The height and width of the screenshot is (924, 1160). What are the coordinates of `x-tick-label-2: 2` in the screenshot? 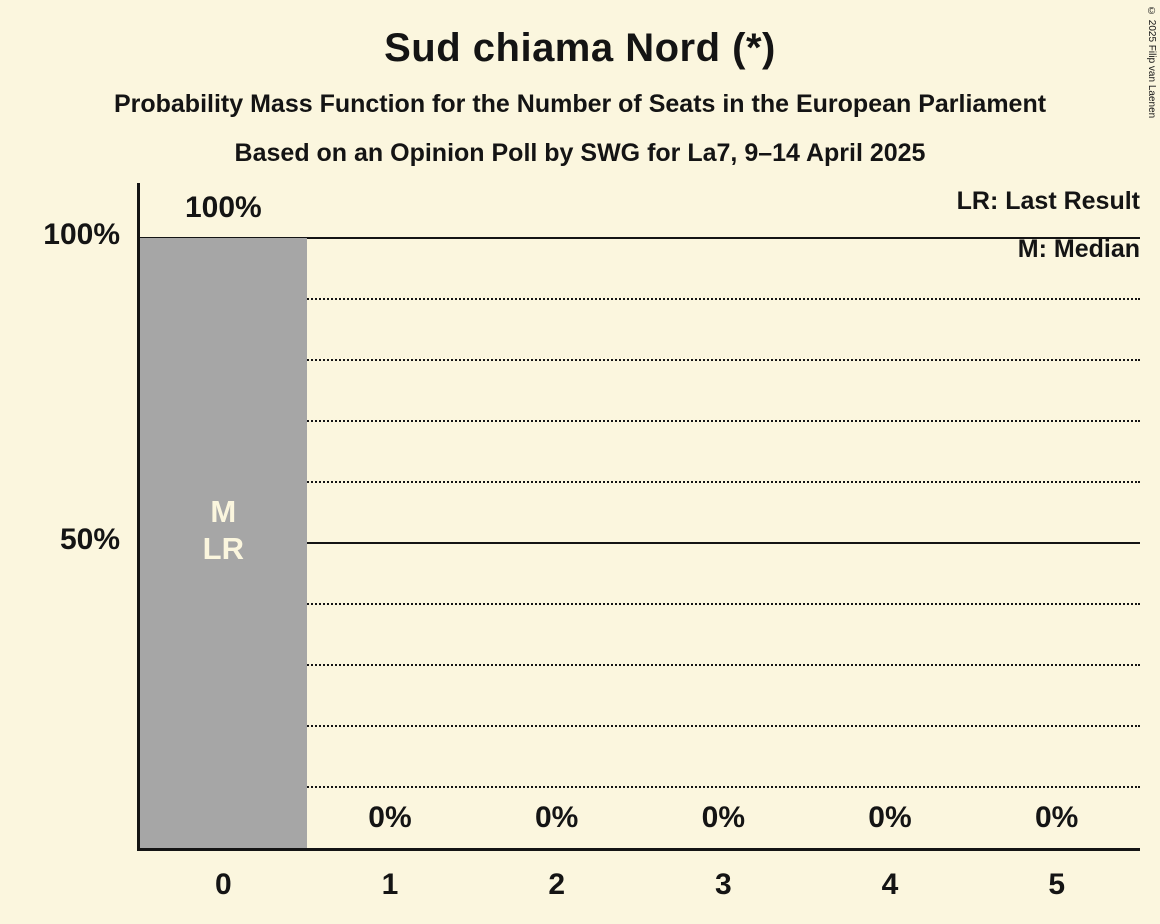 It's located at (556, 884).